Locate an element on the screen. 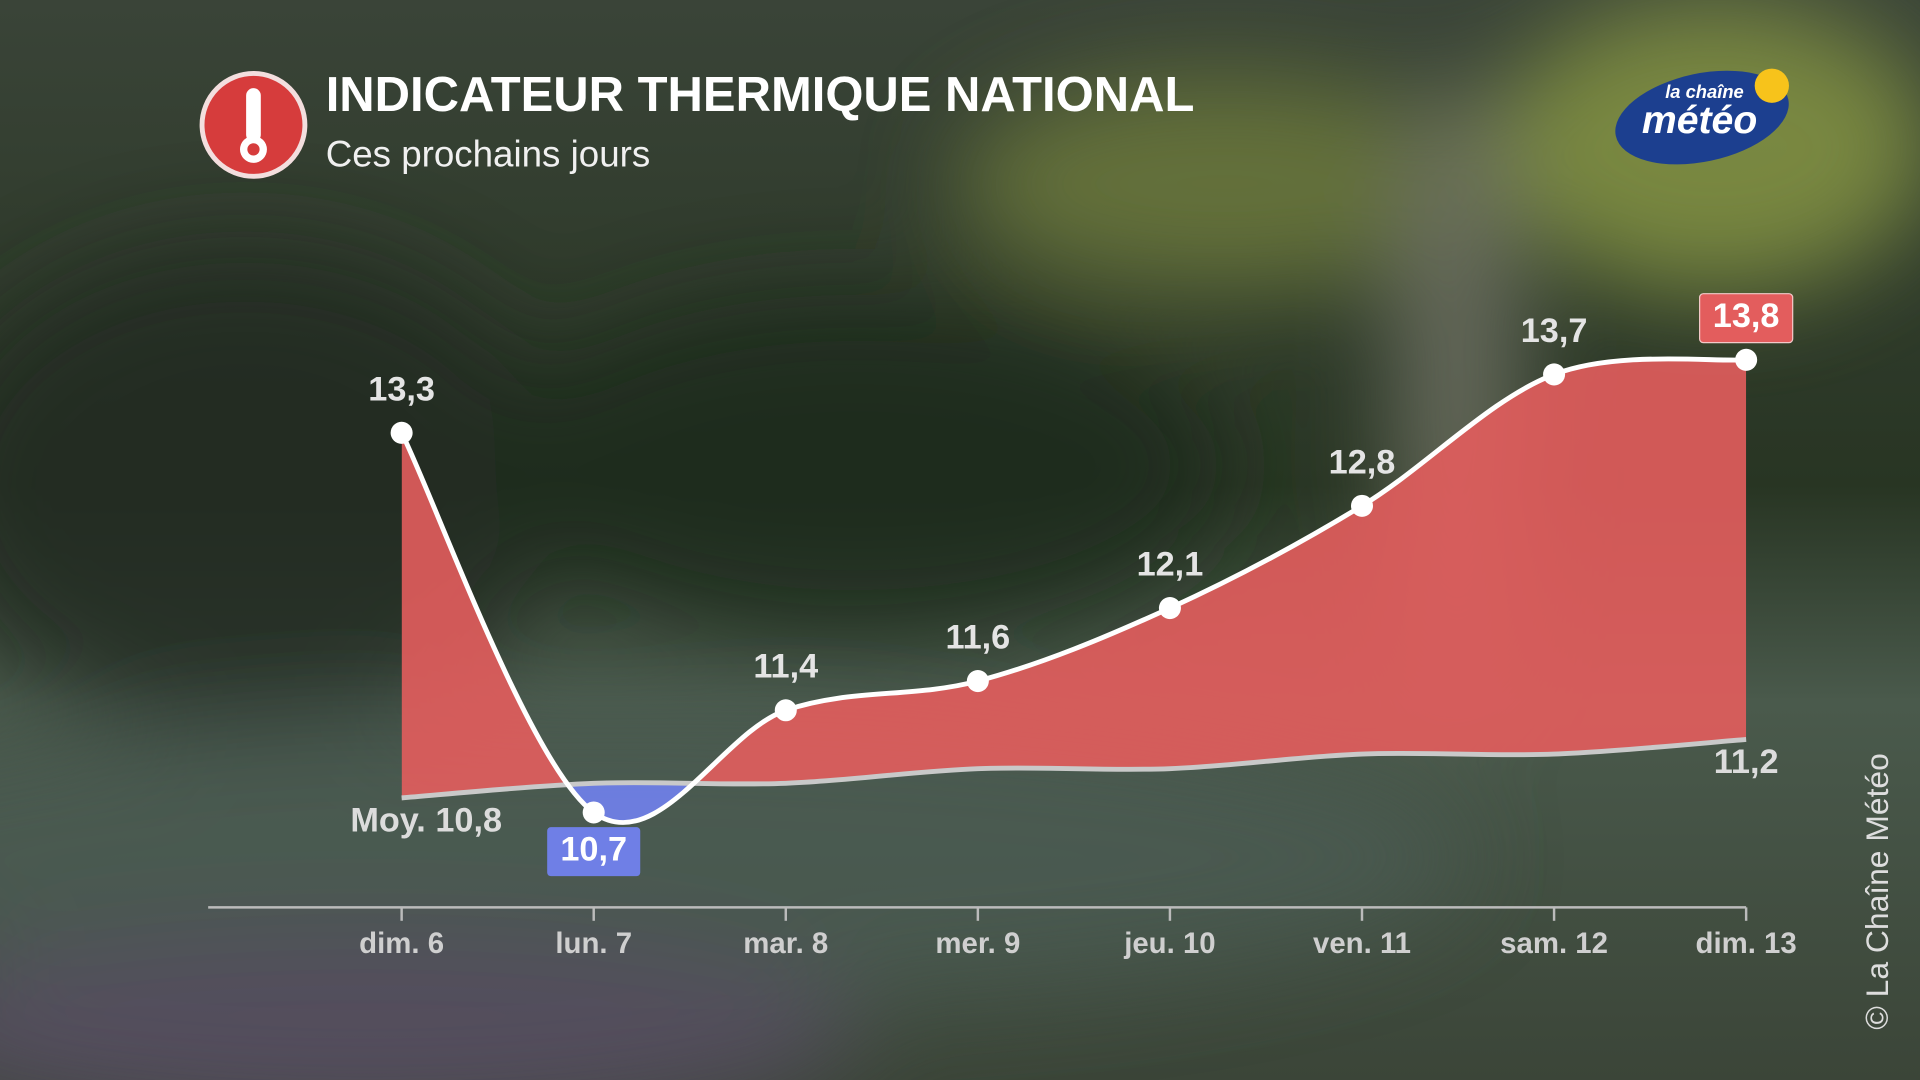 This screenshot has height=1080, width=1920. logo-text: la chaîne is located at coordinates (1704, 91).